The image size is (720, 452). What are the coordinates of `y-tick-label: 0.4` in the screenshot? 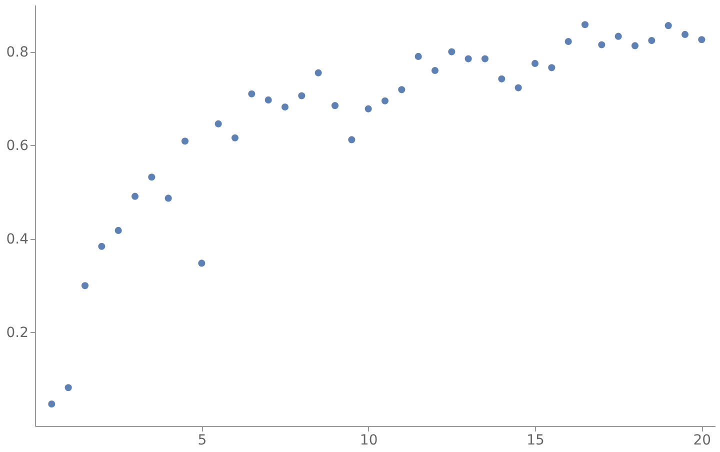 It's located at (17, 239).